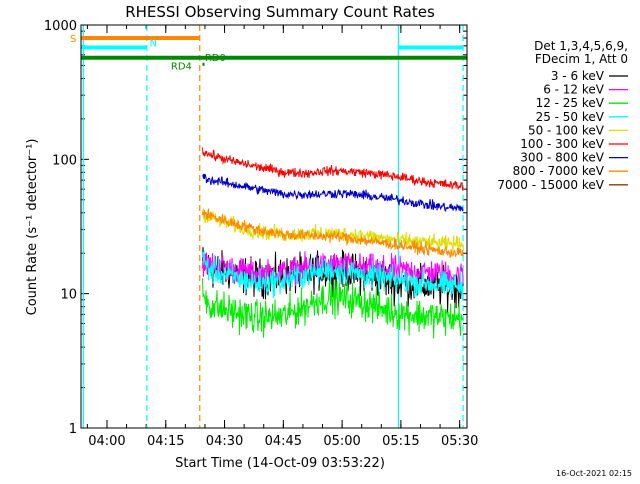 Image resolution: width=640 pixels, height=484 pixels. I want to click on y-tick-label: 1000, so click(60, 26).